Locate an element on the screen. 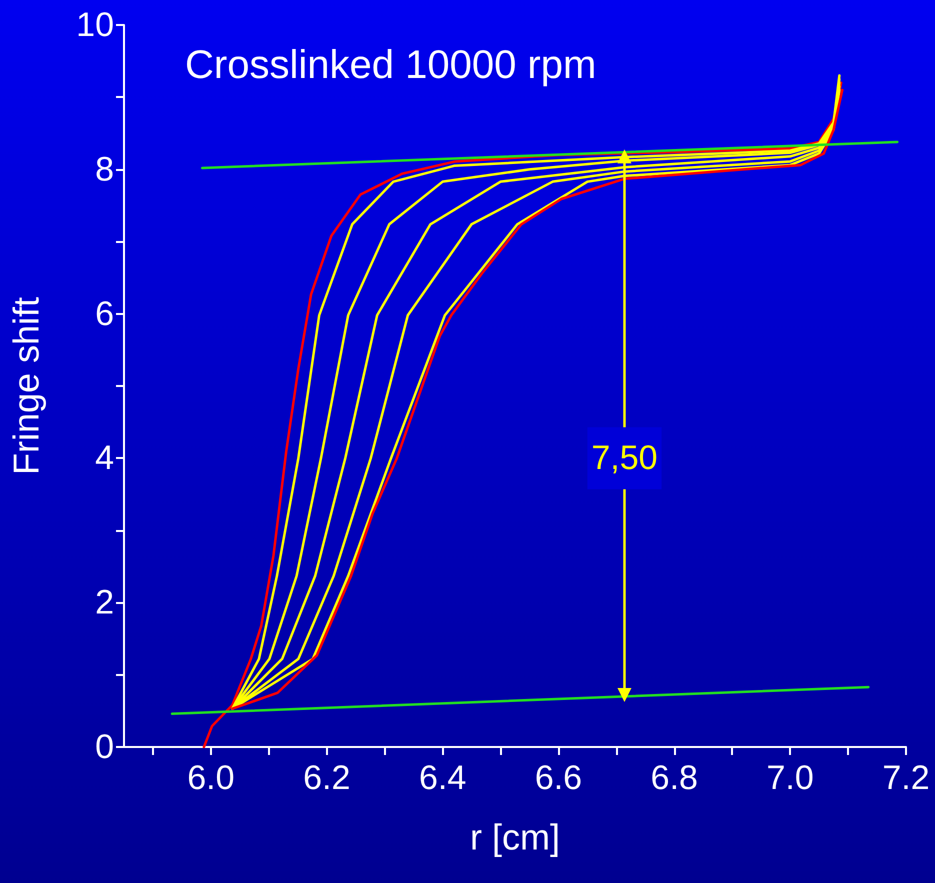 This screenshot has width=935, height=883. x-tick-label: 6.8 is located at coordinates (674, 778).